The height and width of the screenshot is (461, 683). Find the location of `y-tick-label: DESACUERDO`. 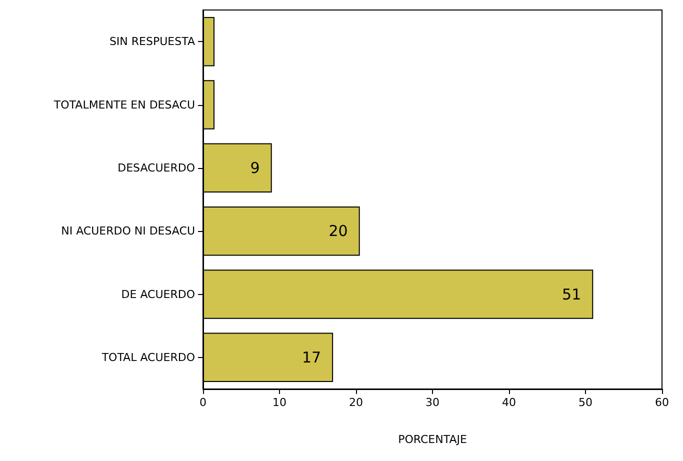

y-tick-label: DESACUERDO is located at coordinates (157, 167).